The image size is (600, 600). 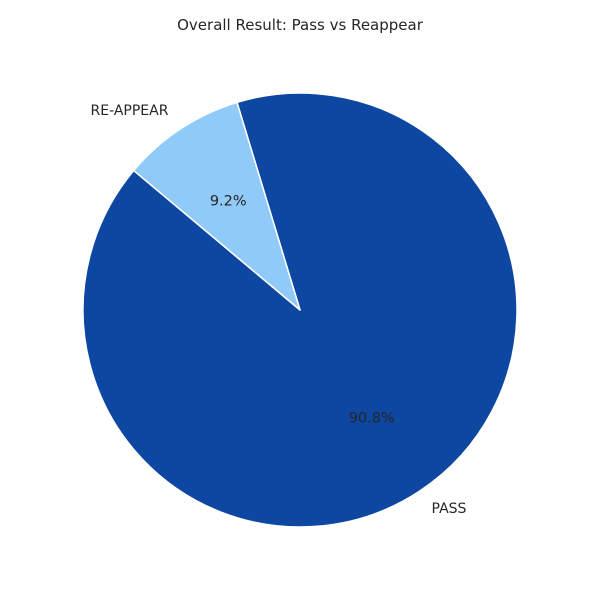 I want to click on pie-slice-re-appear, so click(x=217, y=206).